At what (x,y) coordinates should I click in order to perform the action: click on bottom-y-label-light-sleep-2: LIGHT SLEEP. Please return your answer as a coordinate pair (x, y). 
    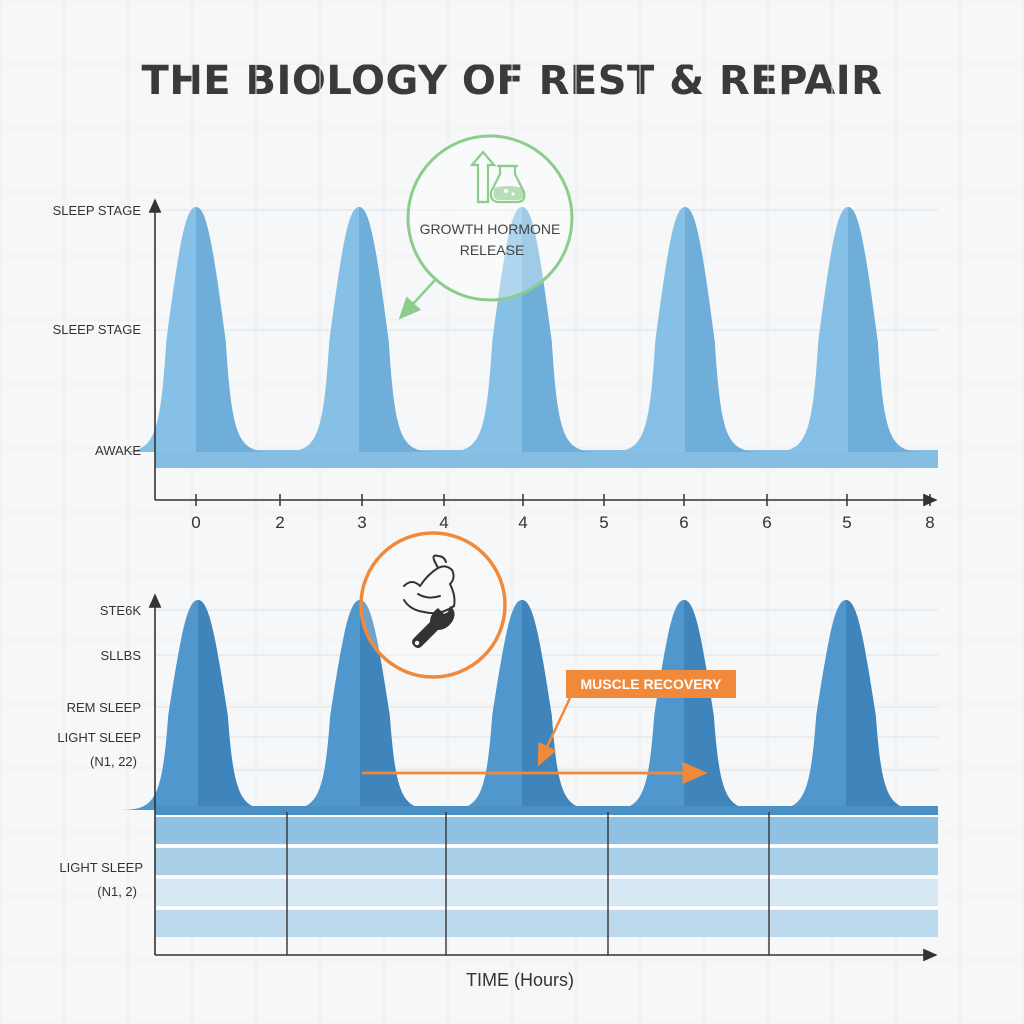
    Looking at the image, I should click on (101, 867).